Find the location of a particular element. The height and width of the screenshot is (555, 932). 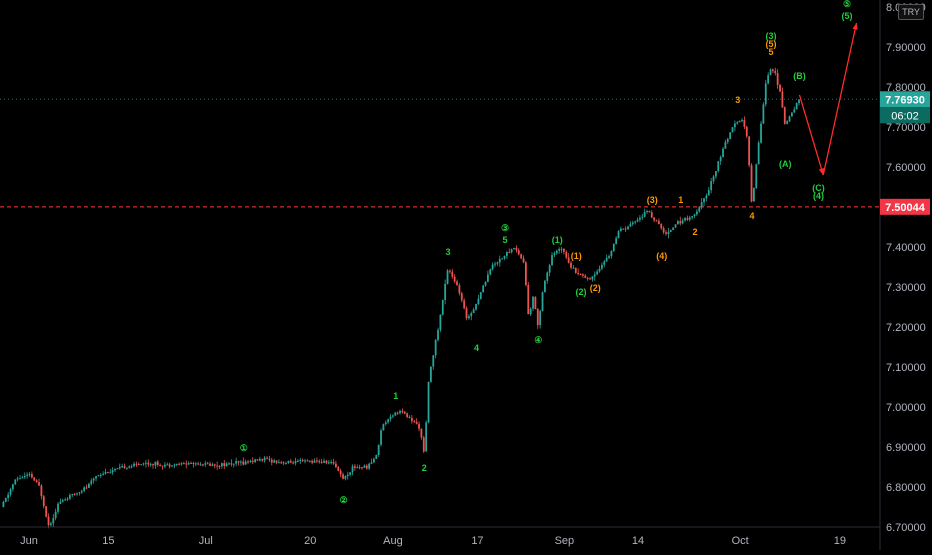

time-axis: Jun 15 Jul 20 Aug 17 Sep 14 Oct 19 is located at coordinates (433, 541).